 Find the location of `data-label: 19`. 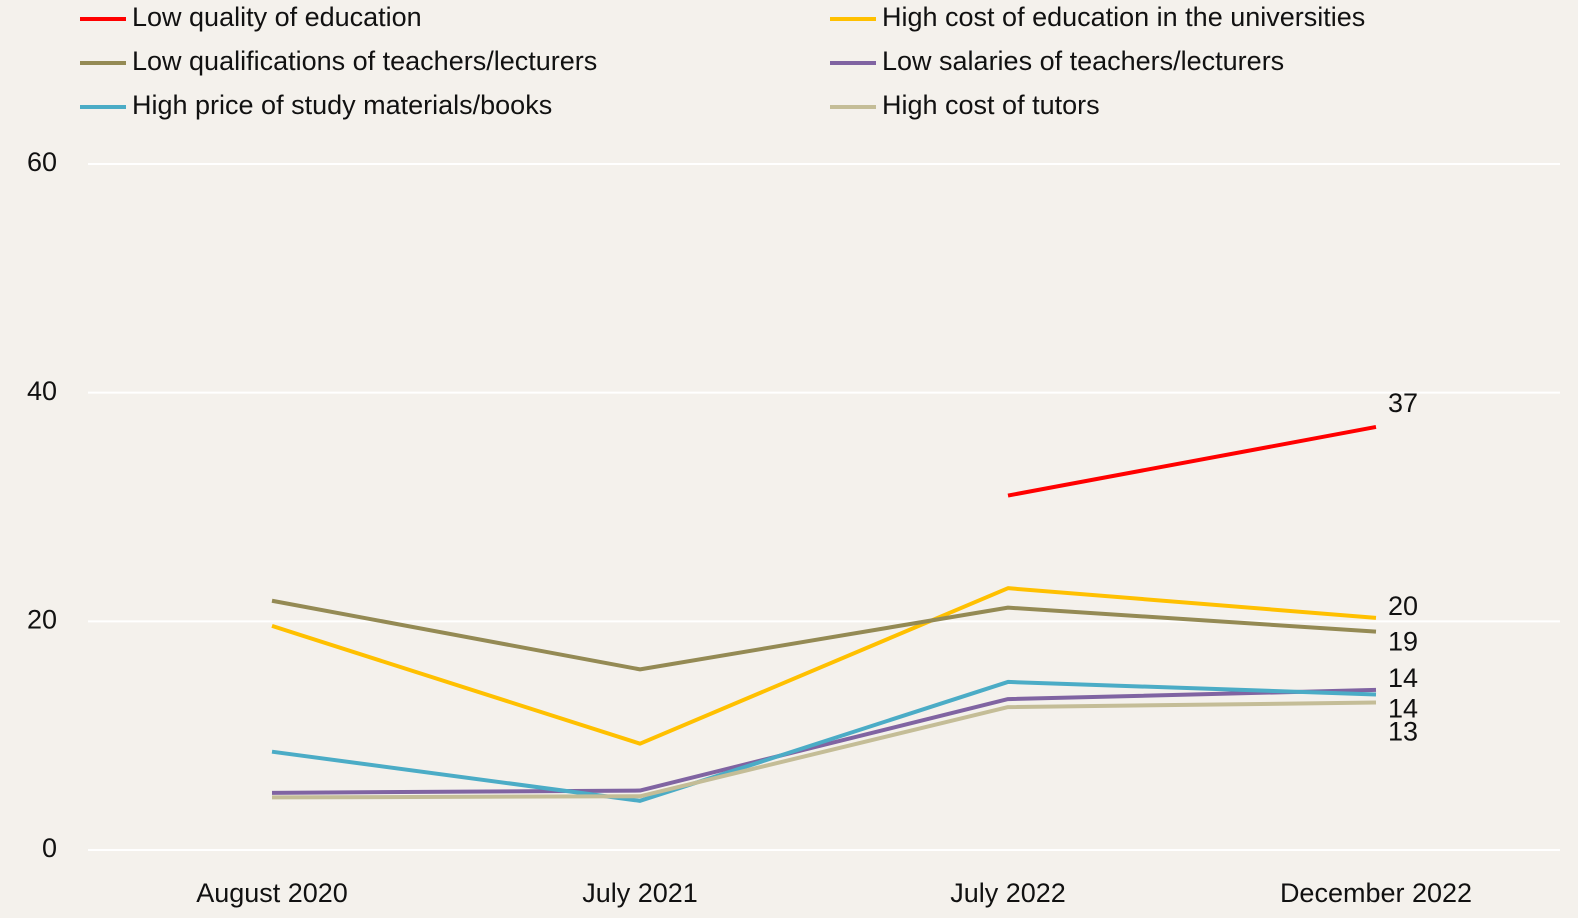

data-label: 19 is located at coordinates (1403, 642).